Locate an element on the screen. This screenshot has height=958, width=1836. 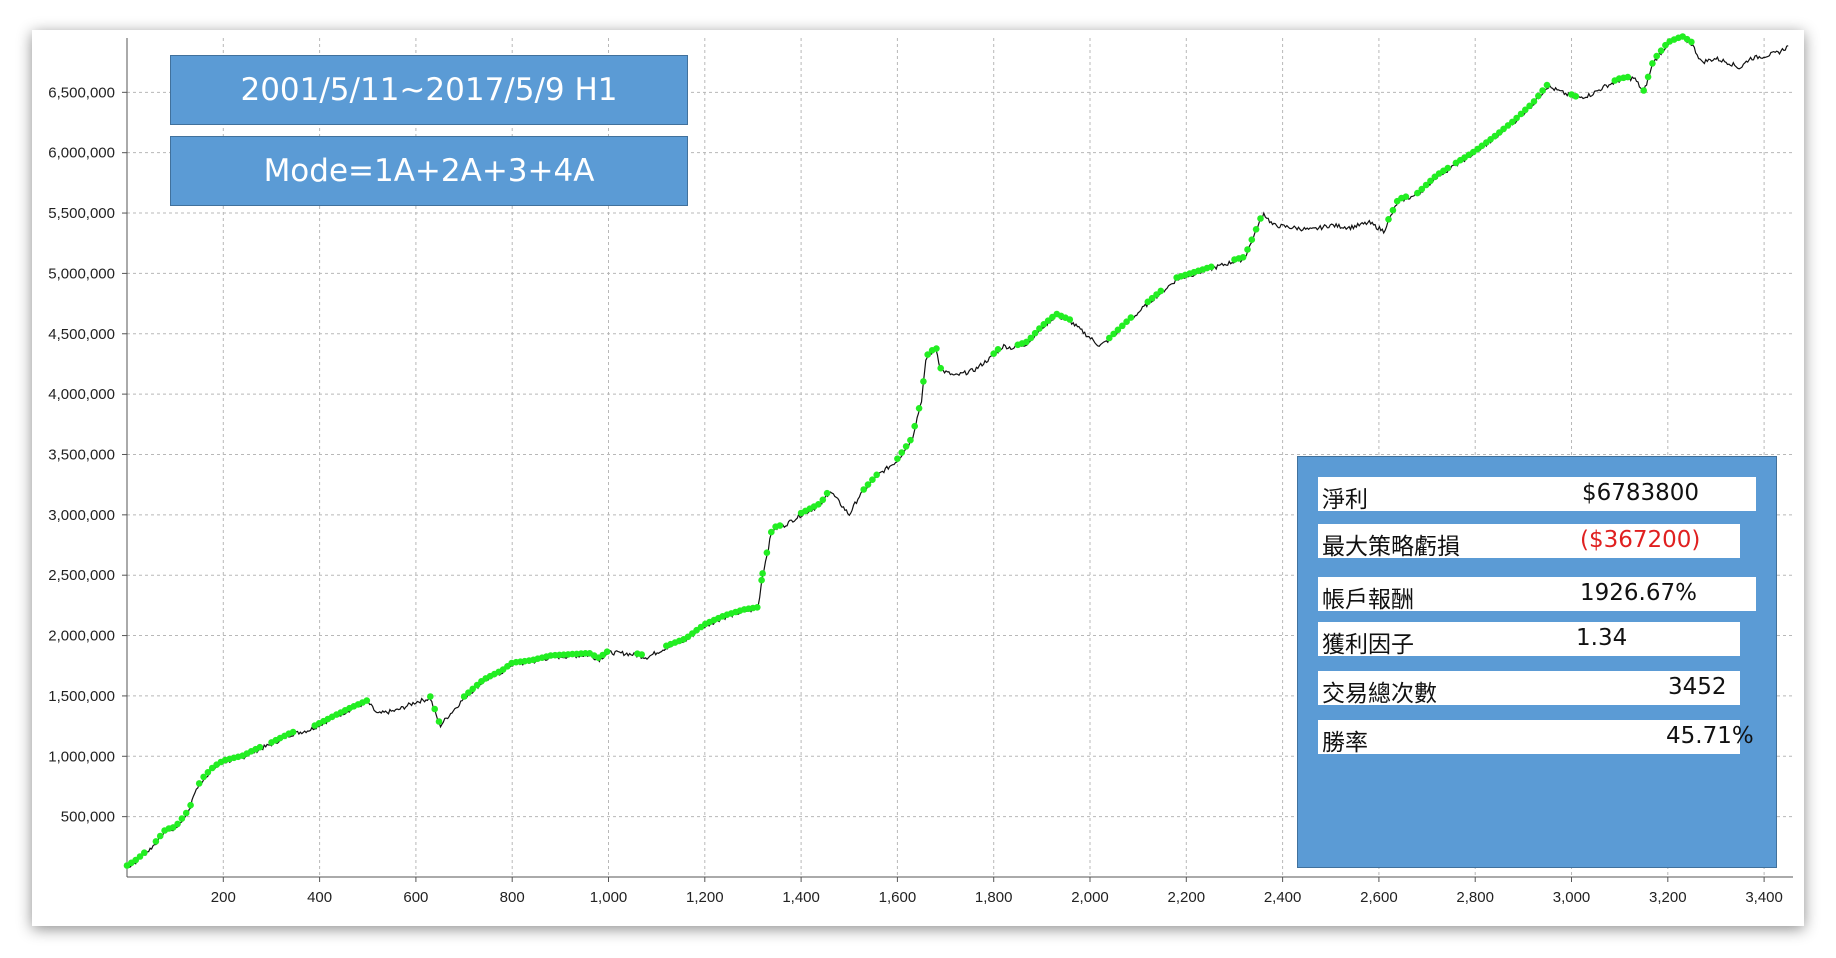
x-tick-label: 400 is located at coordinates (319, 897).